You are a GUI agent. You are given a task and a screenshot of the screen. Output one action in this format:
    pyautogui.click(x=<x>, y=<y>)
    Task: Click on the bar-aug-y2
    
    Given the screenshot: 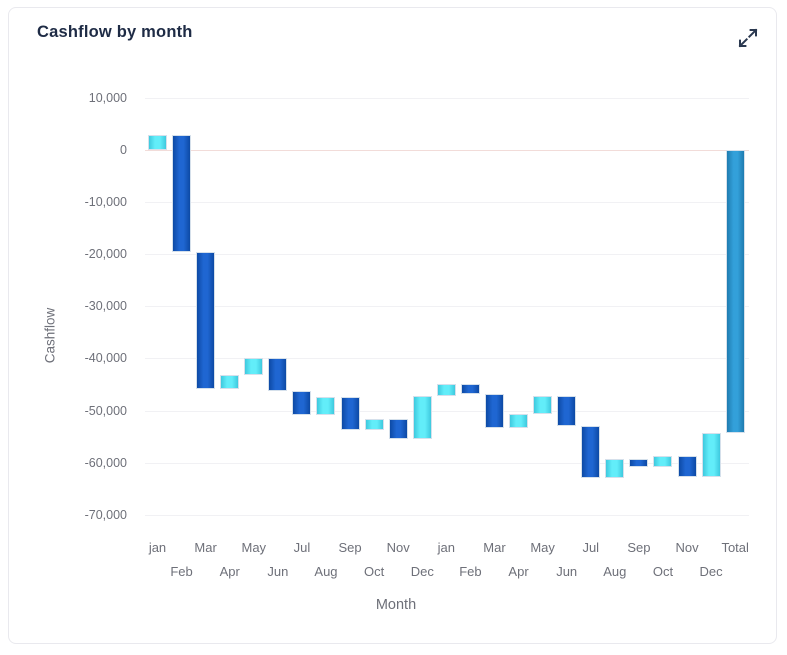 What is the action you would take?
    pyautogui.click(x=615, y=469)
    